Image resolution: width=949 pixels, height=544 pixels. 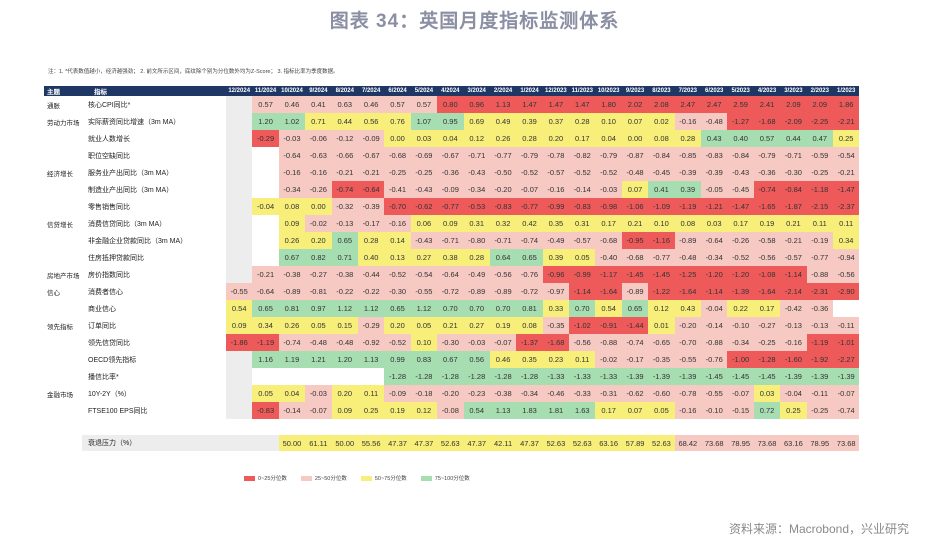 I want to click on value-cell: 2.47, so click(x=688, y=104).